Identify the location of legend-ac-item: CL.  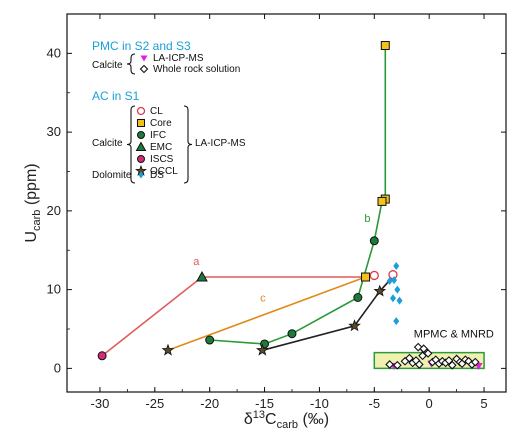
(156, 111).